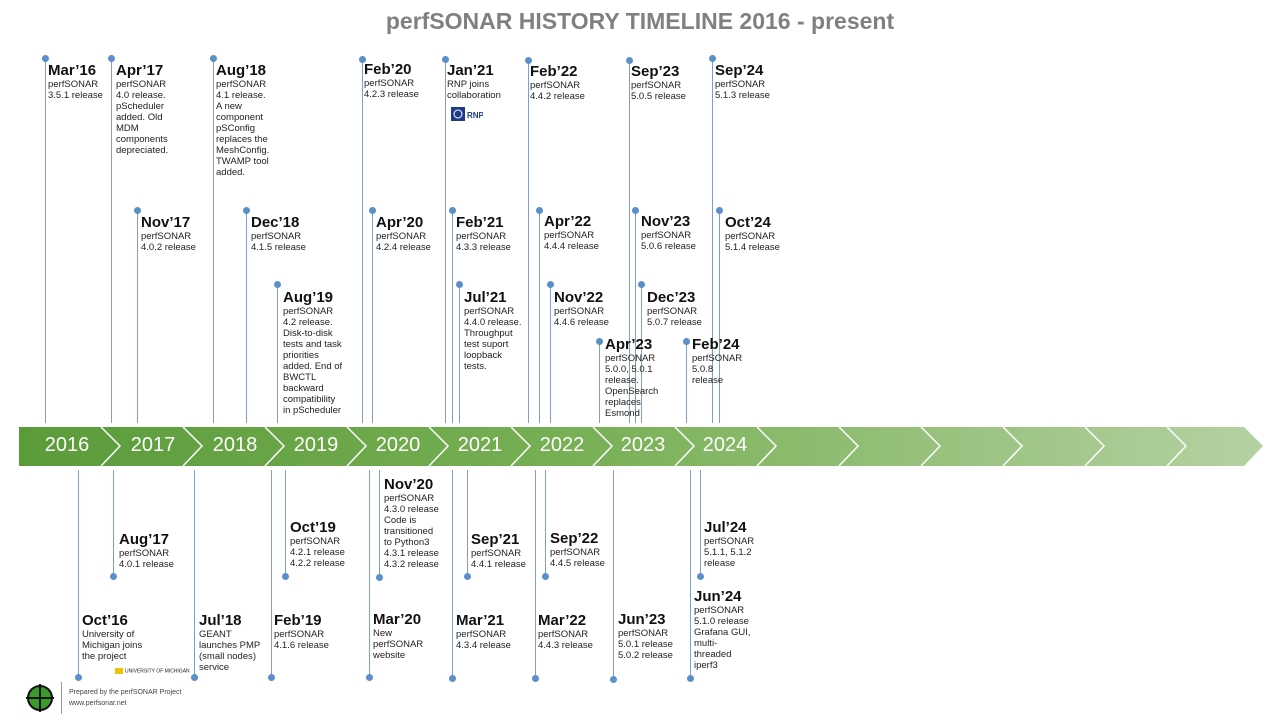  I want to click on rnp-logo: RNP, so click(468, 114).